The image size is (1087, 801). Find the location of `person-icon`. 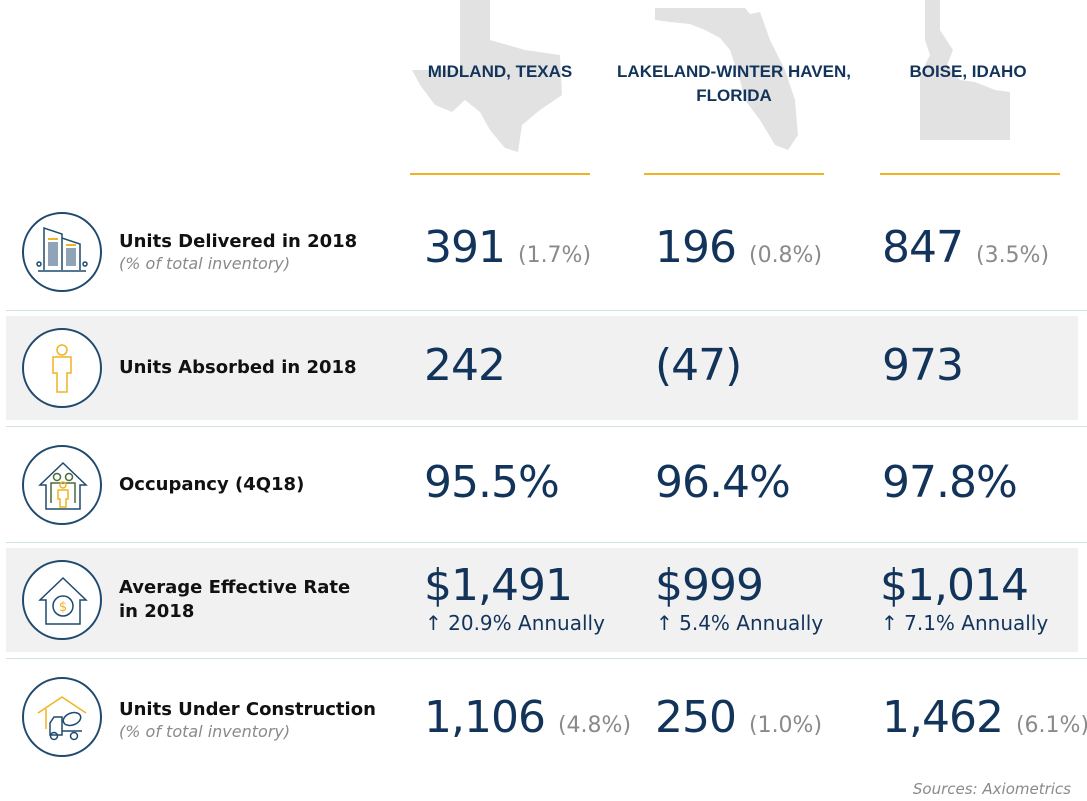

person-icon is located at coordinates (62, 368).